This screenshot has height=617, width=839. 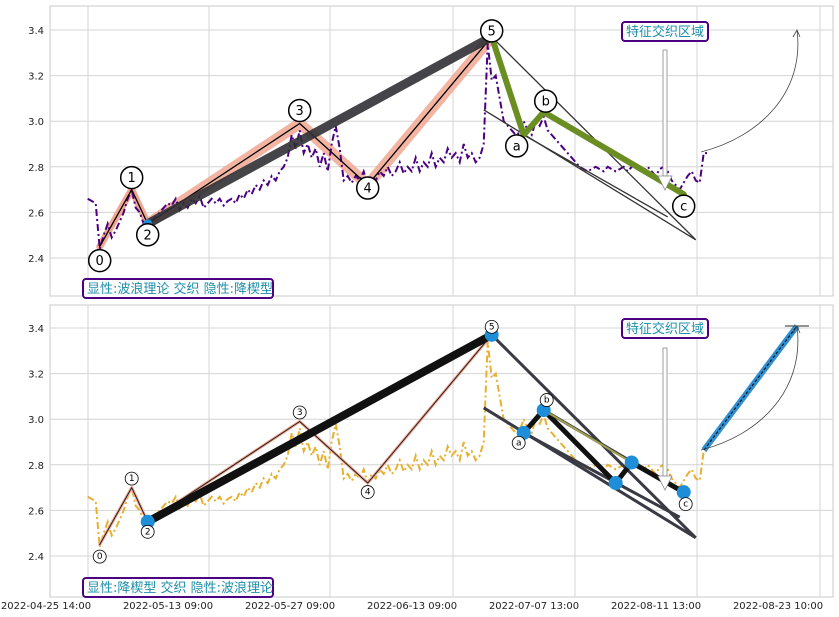 What do you see at coordinates (290, 606) in the screenshot?
I see `x-tick-label: 2022-05-27 09:00` at bounding box center [290, 606].